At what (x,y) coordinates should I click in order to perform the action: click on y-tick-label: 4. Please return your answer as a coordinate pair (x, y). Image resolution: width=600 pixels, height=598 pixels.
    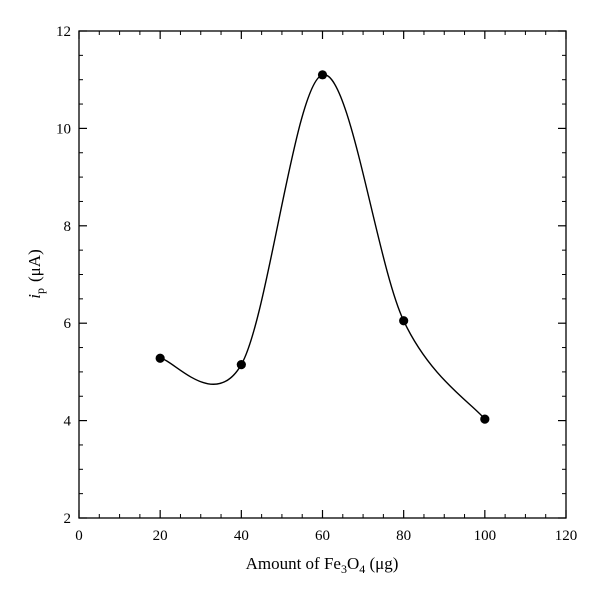
    Looking at the image, I should click on (68, 422).